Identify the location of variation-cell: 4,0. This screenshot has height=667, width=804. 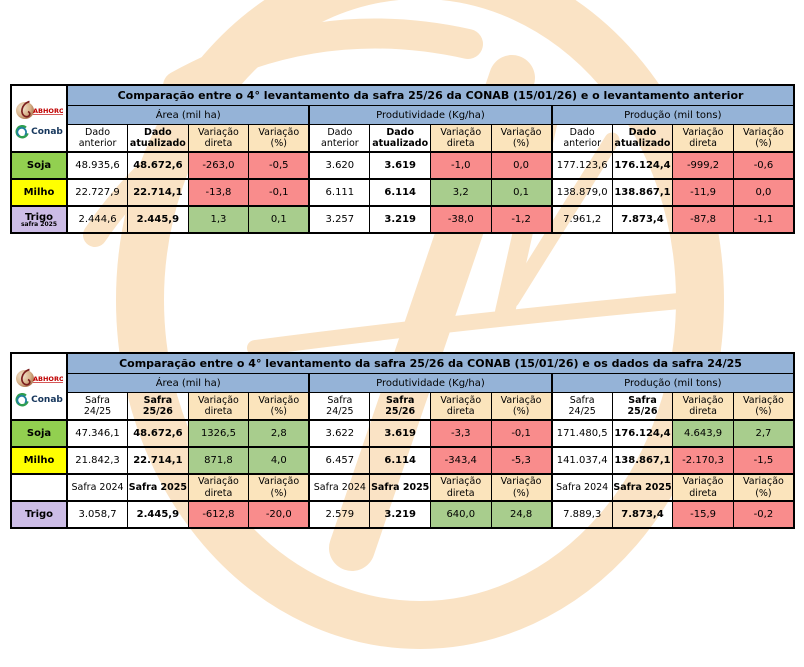
(279, 460).